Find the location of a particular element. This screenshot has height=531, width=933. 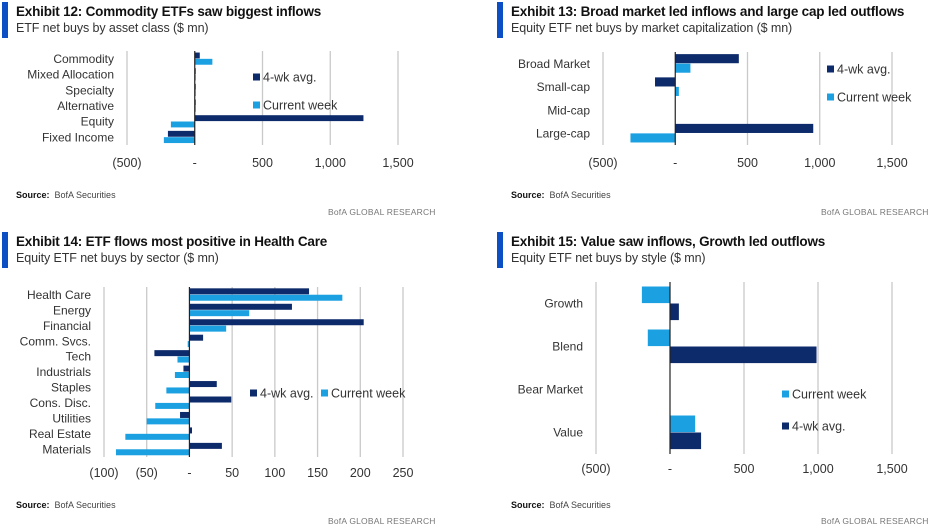

x-tick-label: 500 is located at coordinates (747, 163).